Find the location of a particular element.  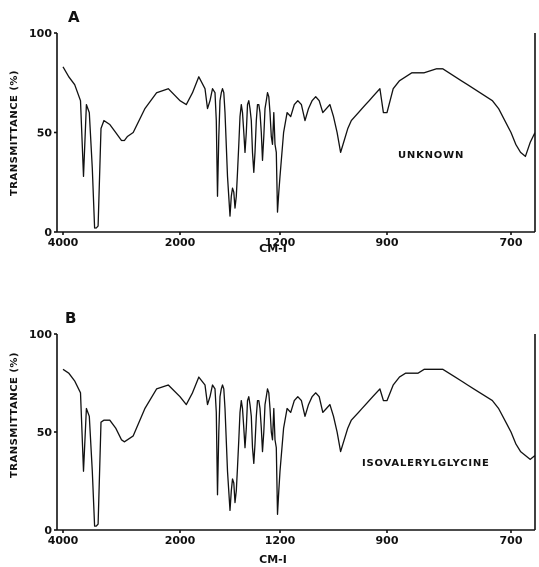

panel-a-annotation: UNKNOWN is located at coordinates (431, 155).